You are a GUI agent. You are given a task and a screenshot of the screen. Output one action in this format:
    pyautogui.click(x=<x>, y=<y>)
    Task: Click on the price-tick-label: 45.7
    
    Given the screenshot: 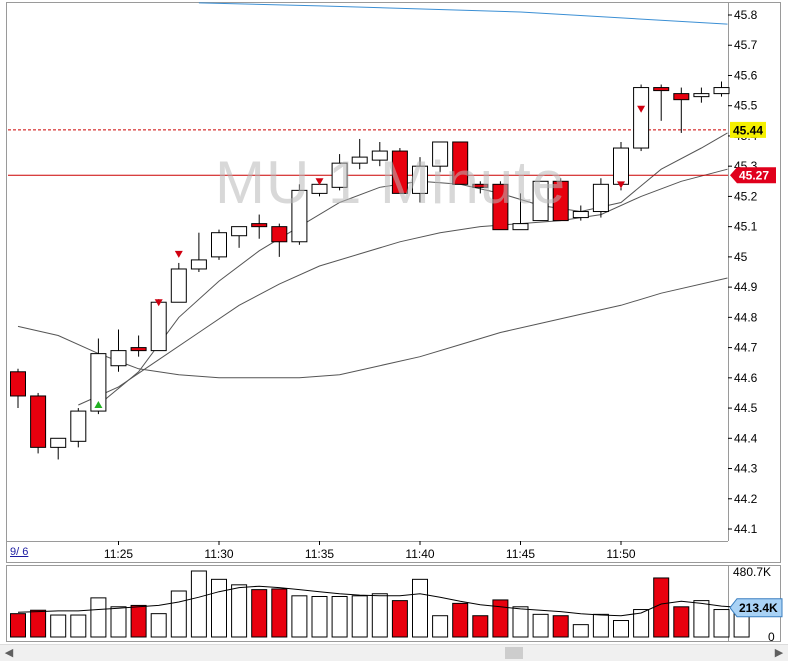 What is the action you would take?
    pyautogui.click(x=746, y=45)
    